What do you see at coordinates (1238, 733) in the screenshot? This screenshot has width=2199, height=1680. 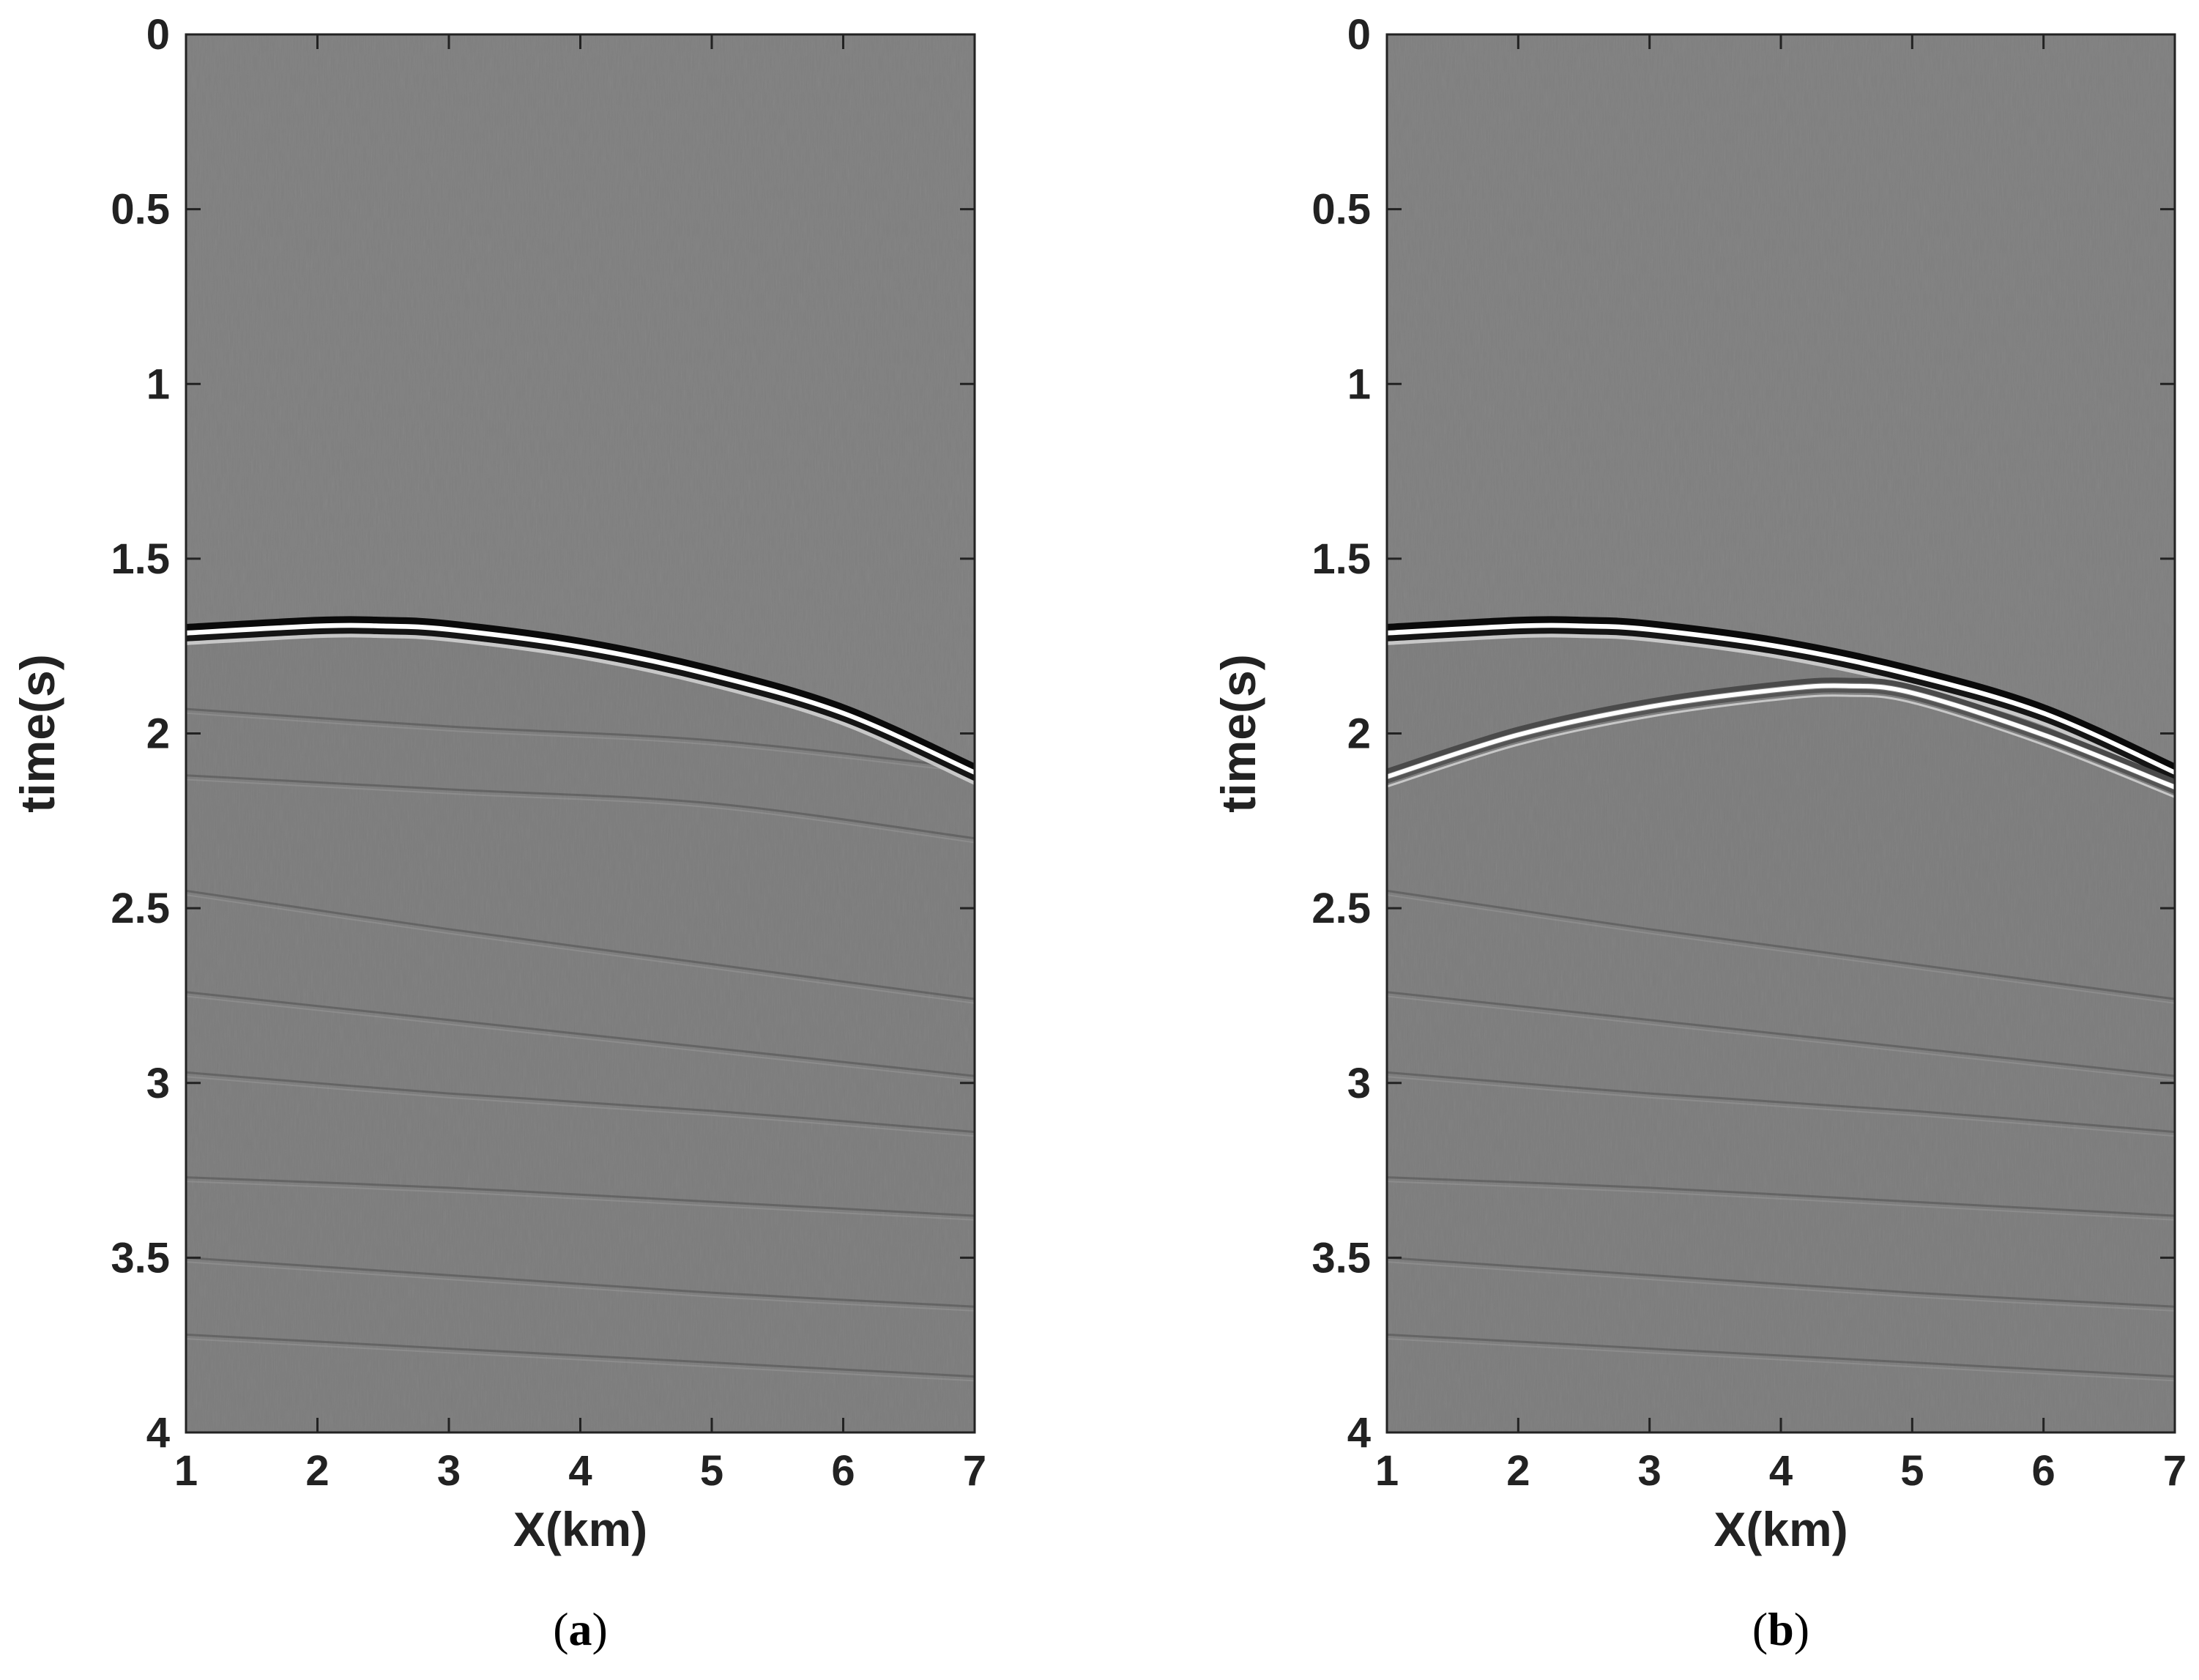 I see `panel-b-ylabel: time(s)` at bounding box center [1238, 733].